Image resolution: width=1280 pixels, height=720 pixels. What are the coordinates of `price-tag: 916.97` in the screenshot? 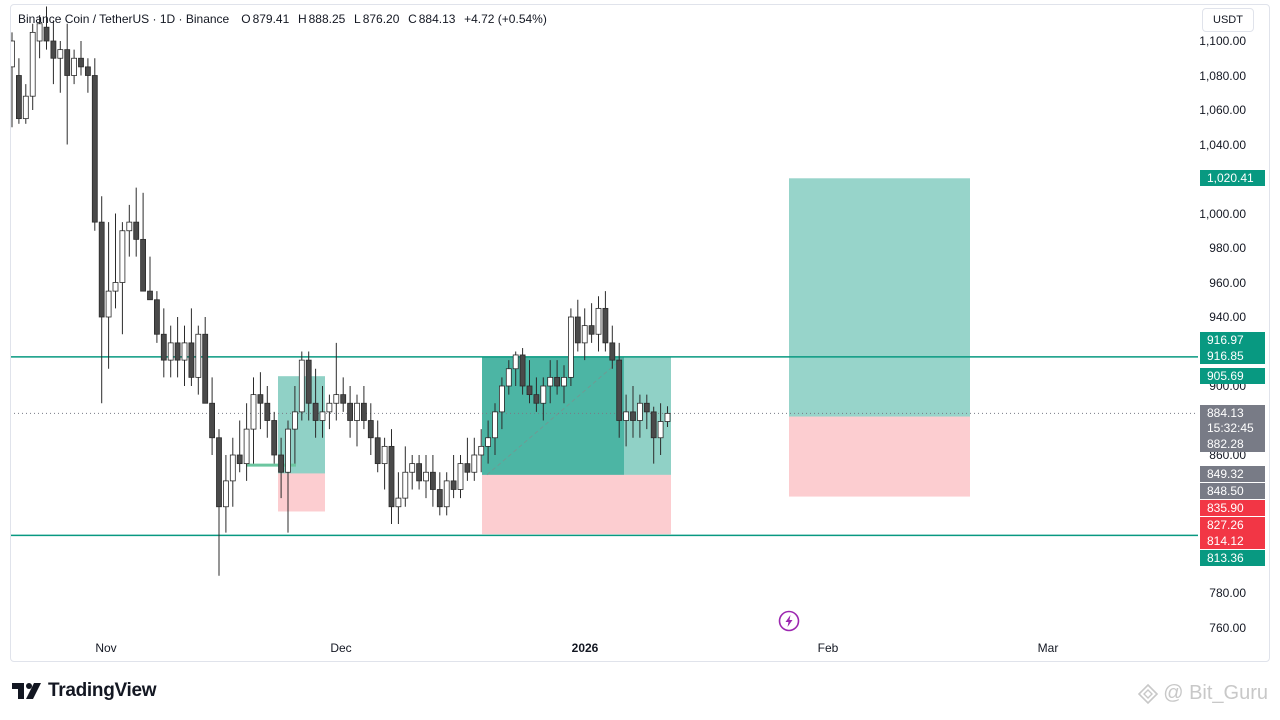 It's located at (1232, 340).